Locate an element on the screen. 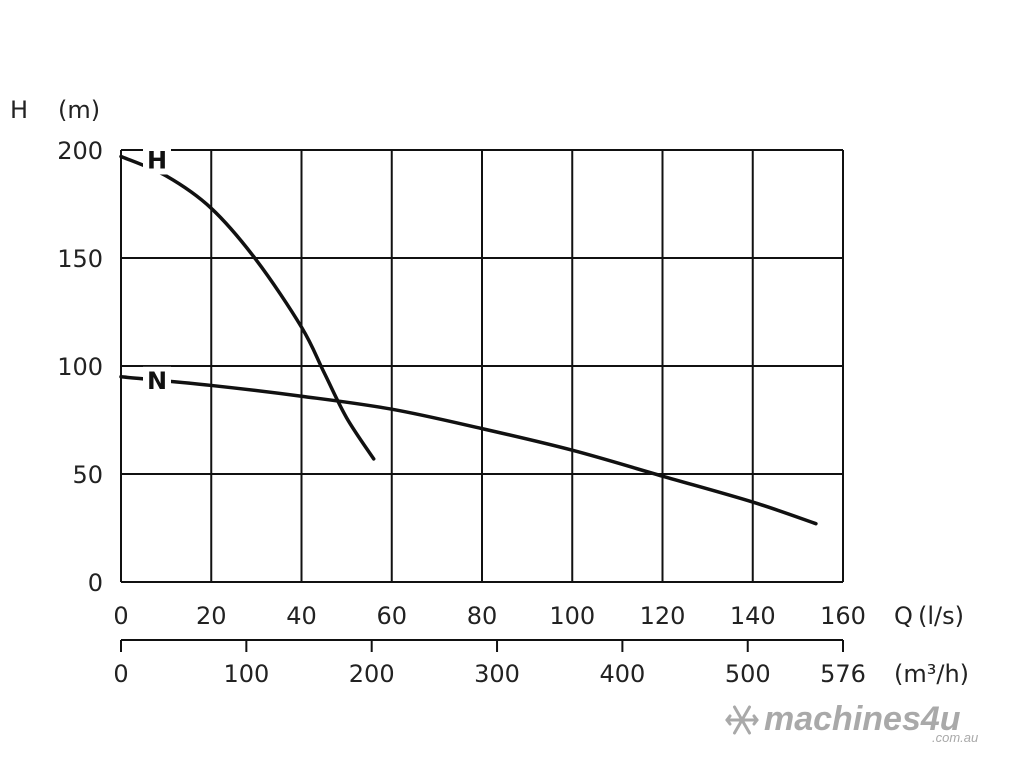  y-axis-unit: (m) is located at coordinates (79, 110).